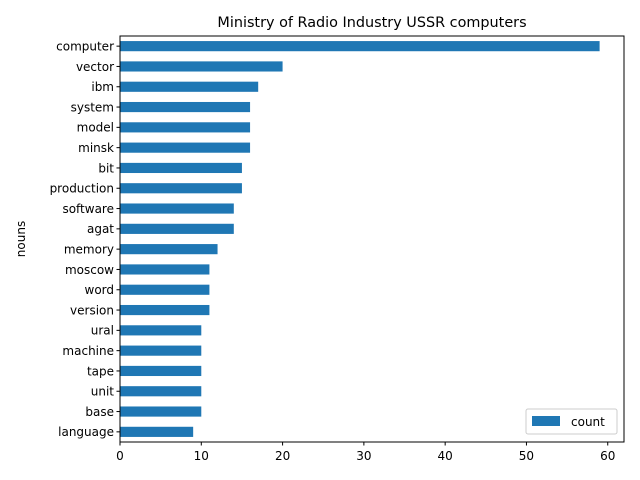 Image resolution: width=640 pixels, height=480 pixels. What do you see at coordinates (92, 107) in the screenshot?
I see `y-tick-label: system` at bounding box center [92, 107].